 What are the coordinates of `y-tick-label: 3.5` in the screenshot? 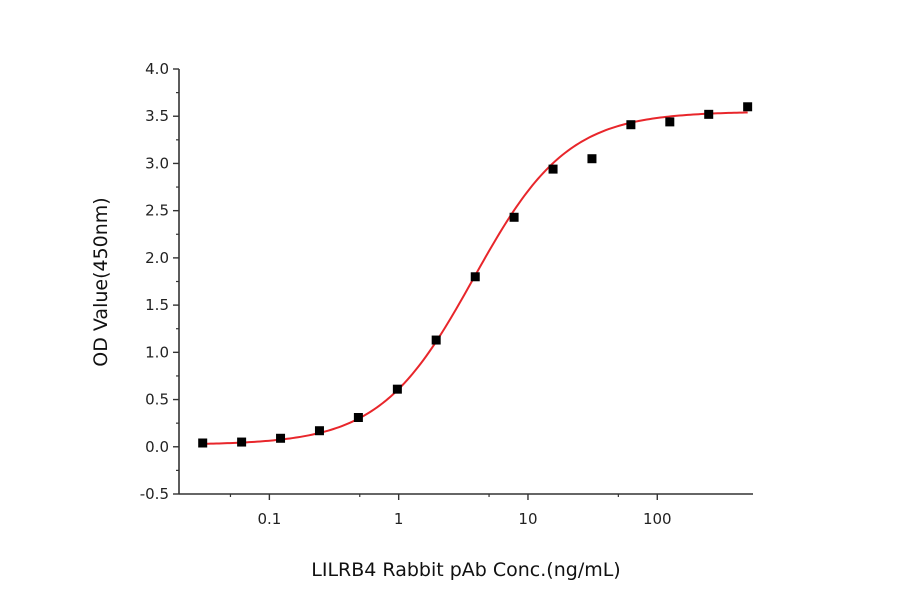 It's located at (157, 116).